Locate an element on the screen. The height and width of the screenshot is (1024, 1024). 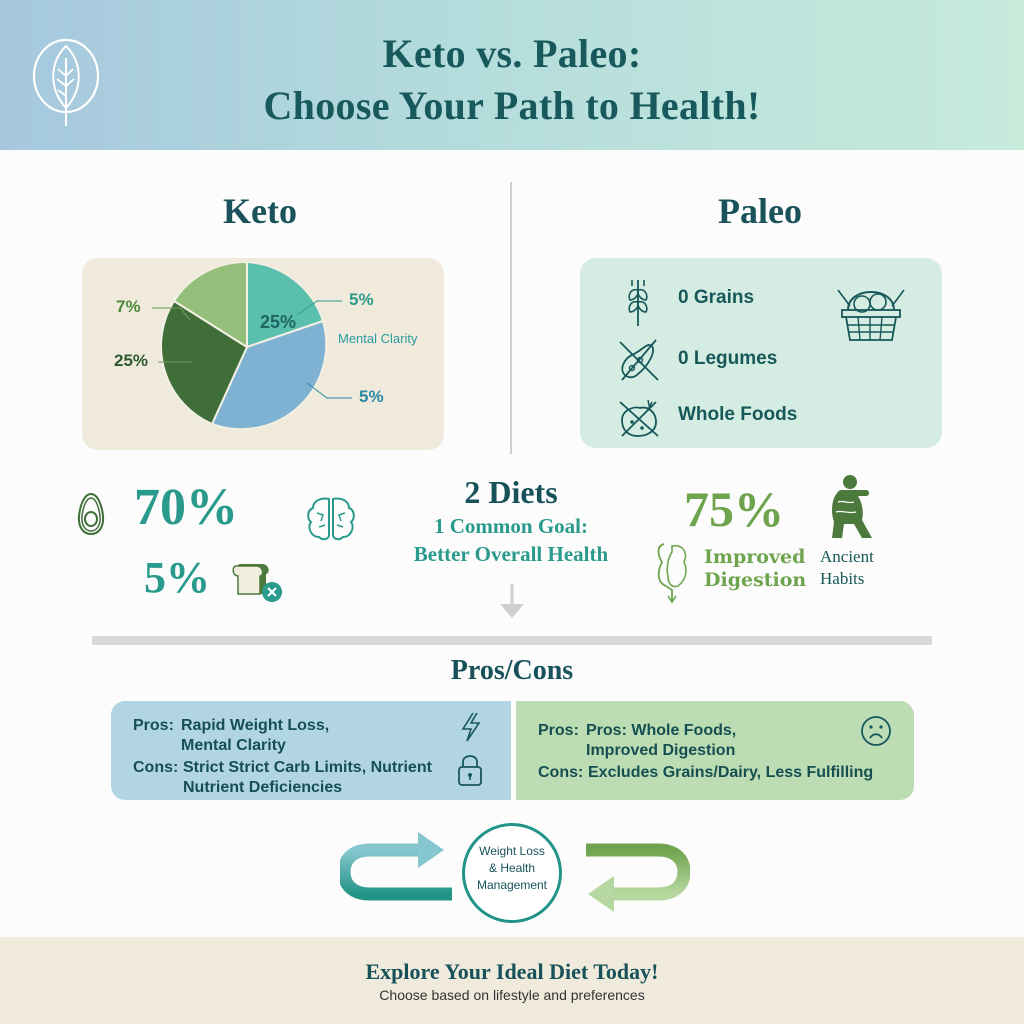
section-divider is located at coordinates (512, 640).